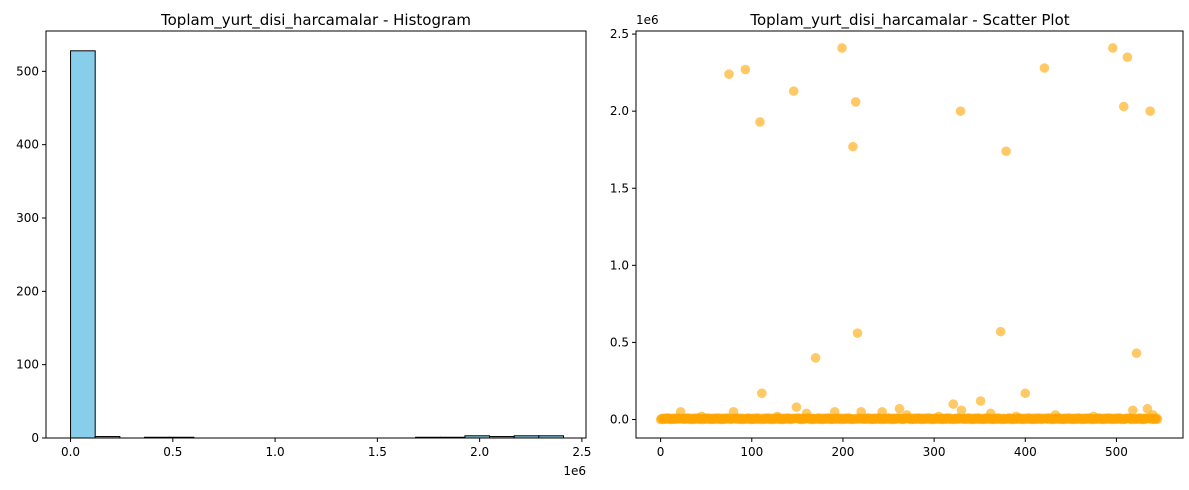 The width and height of the screenshot is (1189, 490). What do you see at coordinates (315, 20) in the screenshot?
I see `histogram-title: Toplam_yurt_disi_harcamalar - Histogram` at bounding box center [315, 20].